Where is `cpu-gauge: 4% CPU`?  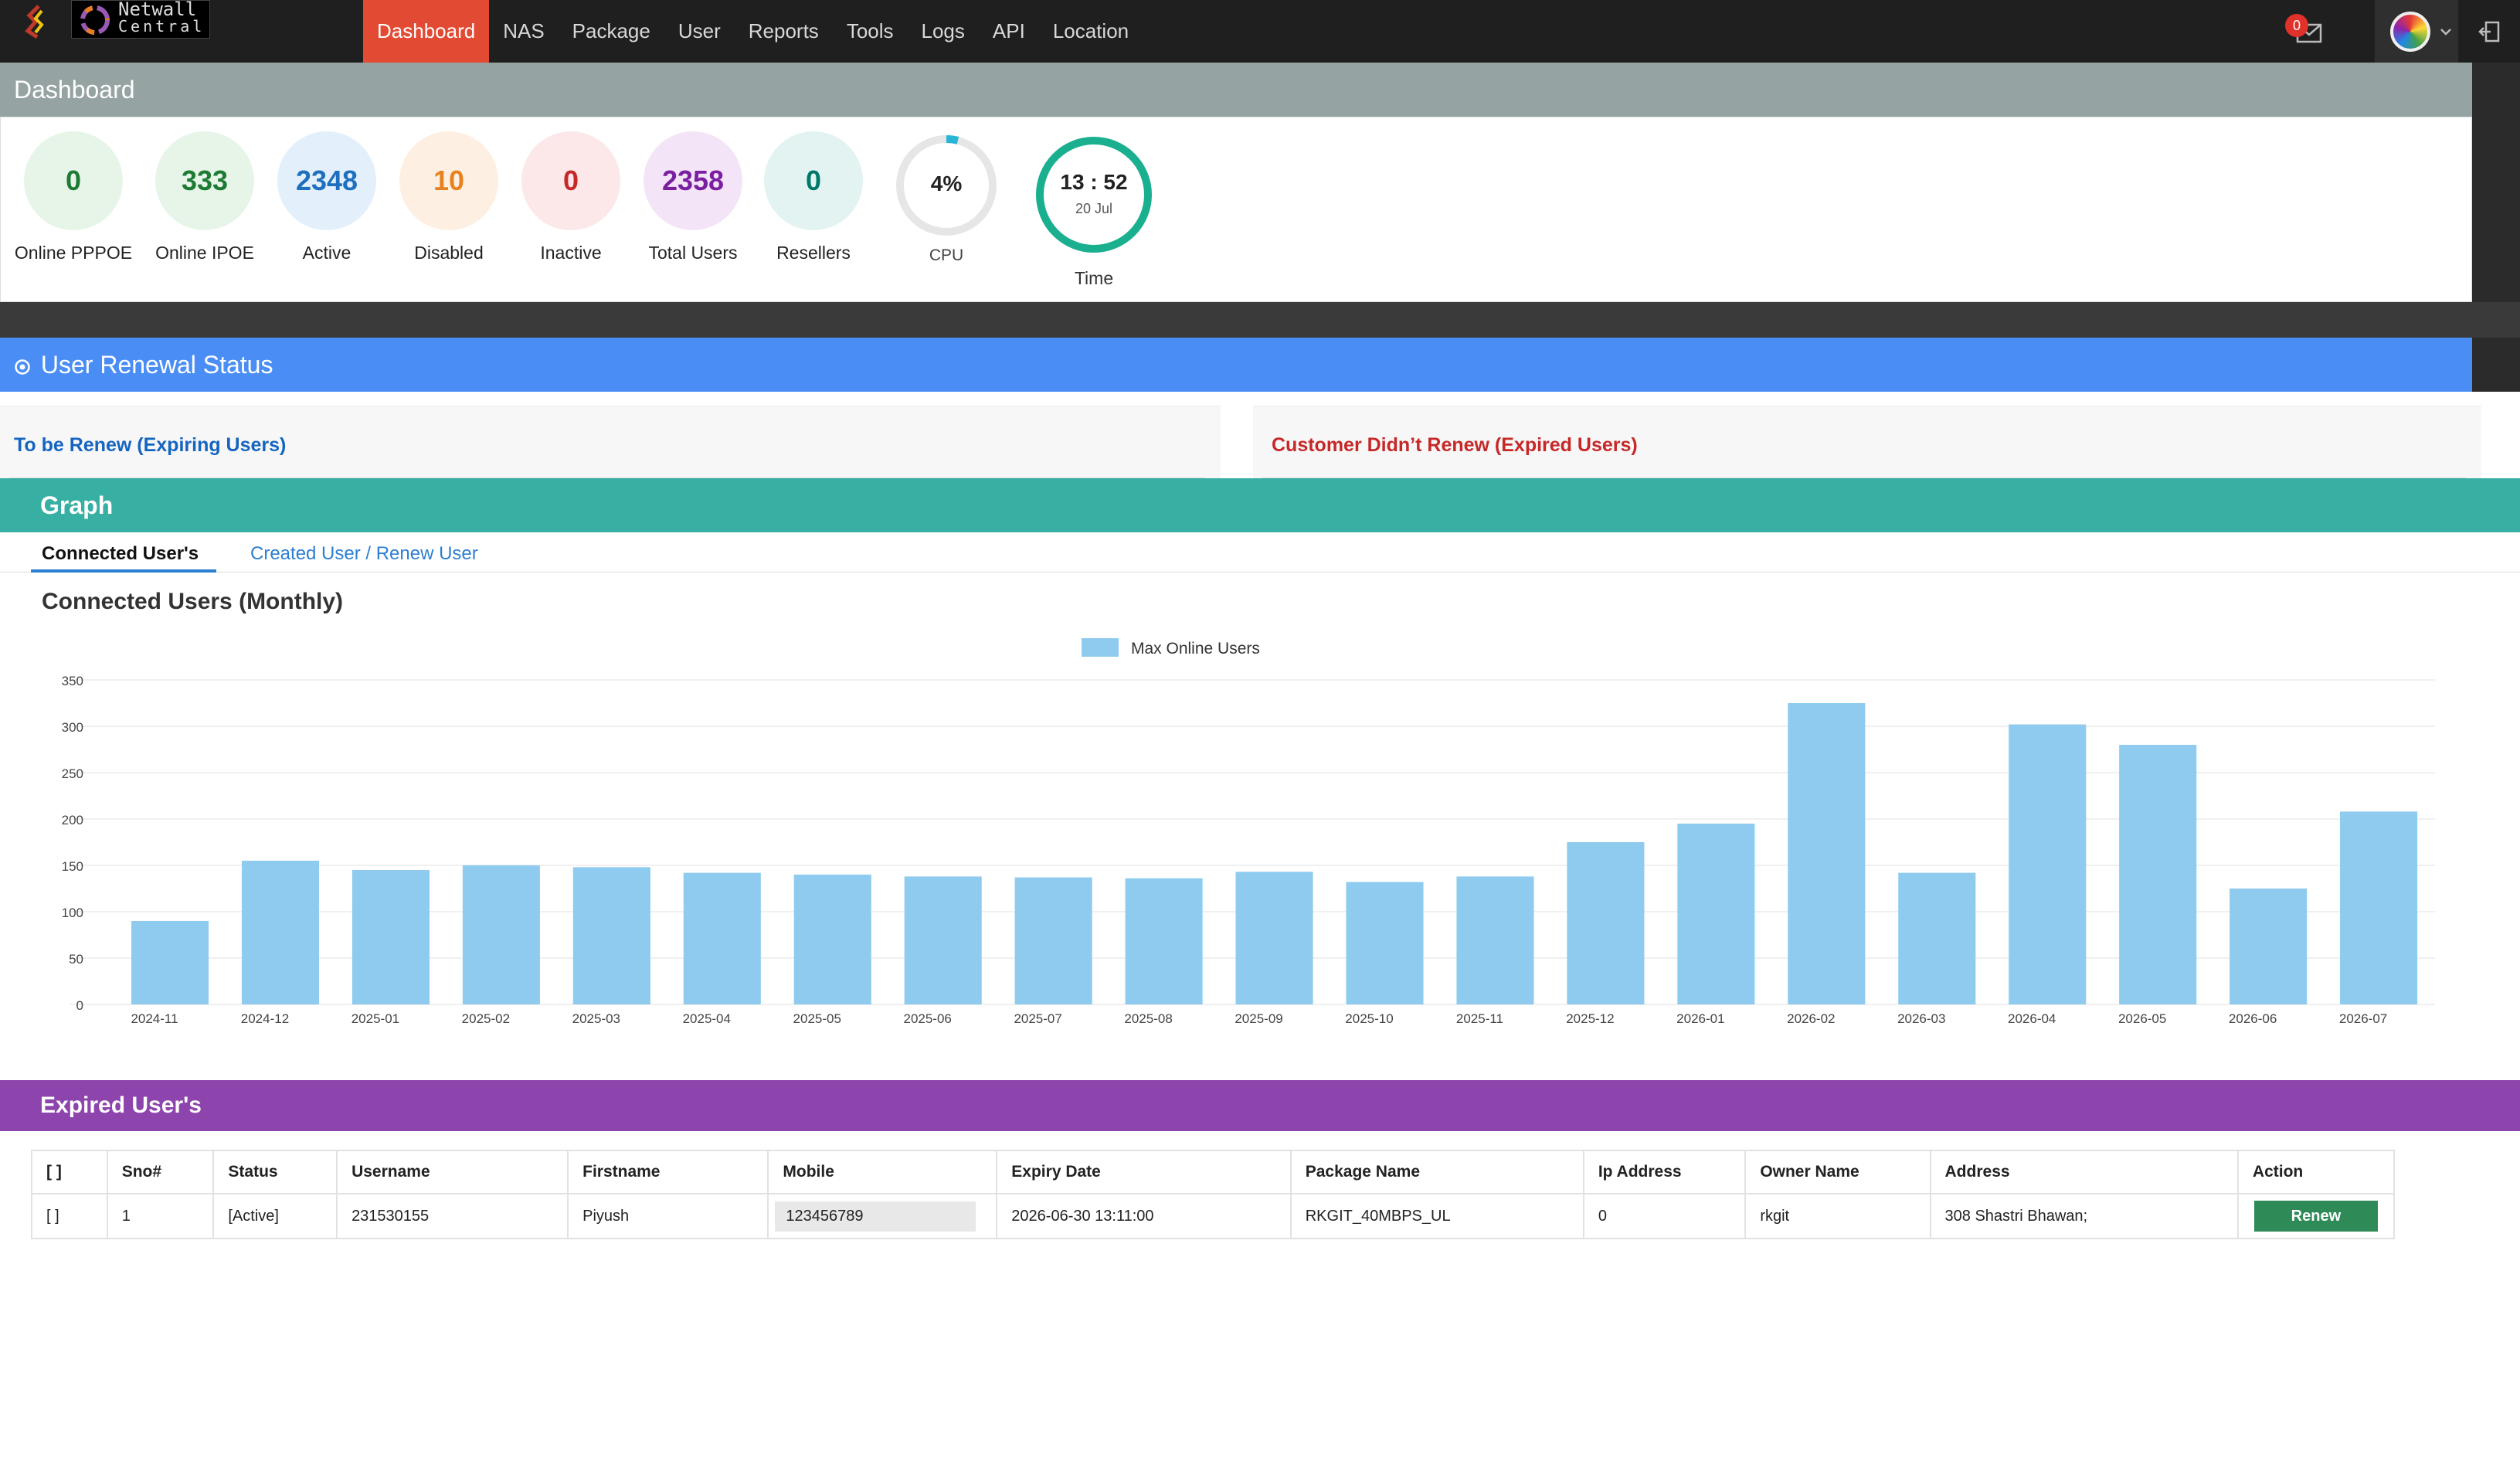 cpu-gauge: 4% CPU is located at coordinates (947, 199).